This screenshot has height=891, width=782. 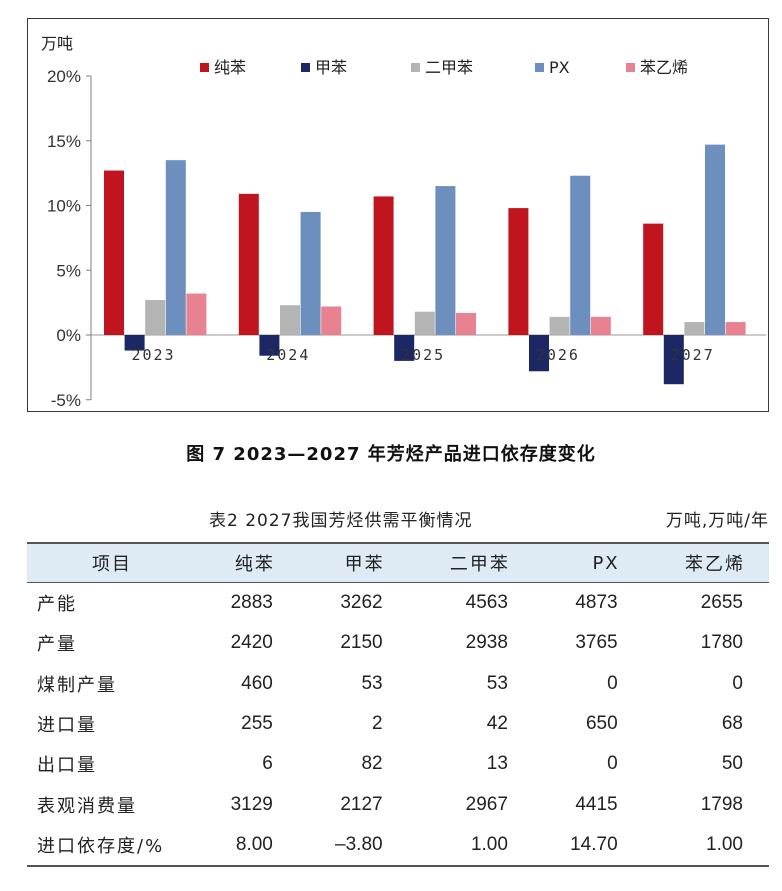 What do you see at coordinates (331, 67) in the screenshot?
I see `legend-label: 甲苯` at bounding box center [331, 67].